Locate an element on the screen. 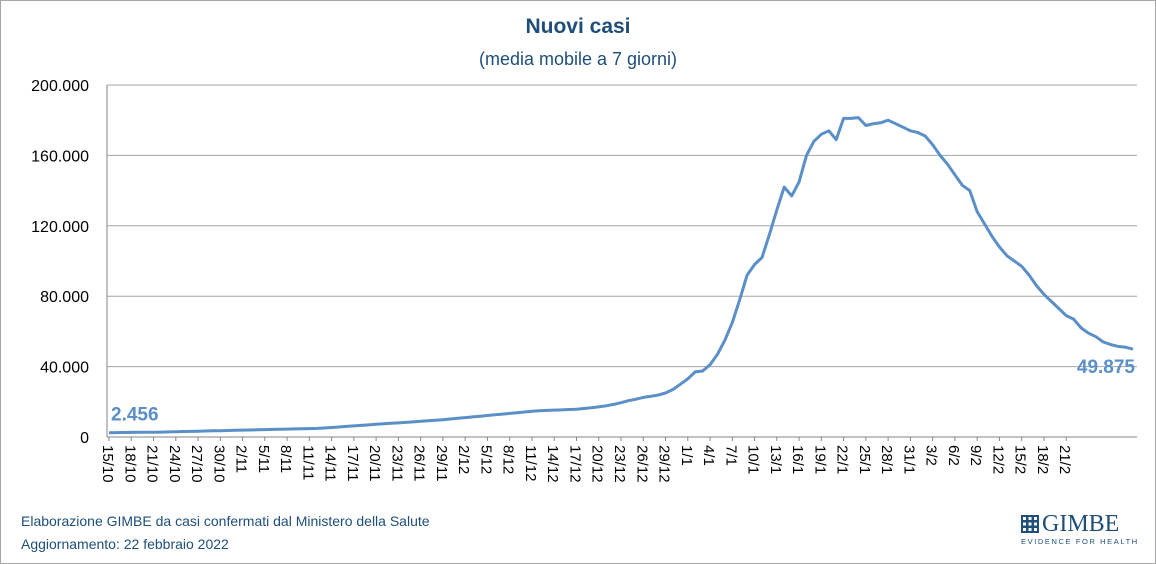 The width and height of the screenshot is (1156, 564). x-tick-label: 24/10 is located at coordinates (174, 464).